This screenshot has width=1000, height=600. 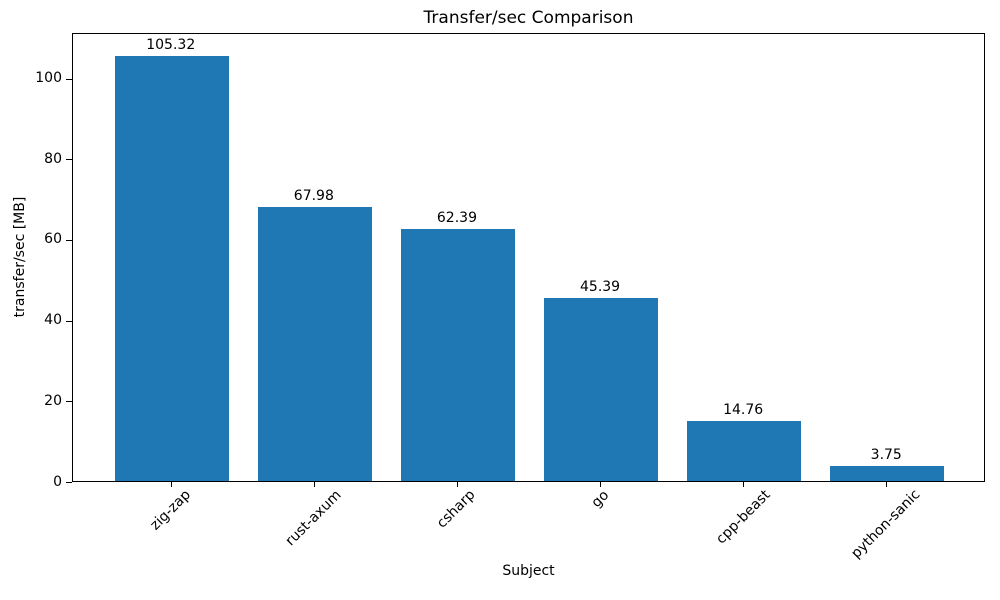 What do you see at coordinates (743, 517) in the screenshot?
I see `x-tick-label: cpp-beast` at bounding box center [743, 517].